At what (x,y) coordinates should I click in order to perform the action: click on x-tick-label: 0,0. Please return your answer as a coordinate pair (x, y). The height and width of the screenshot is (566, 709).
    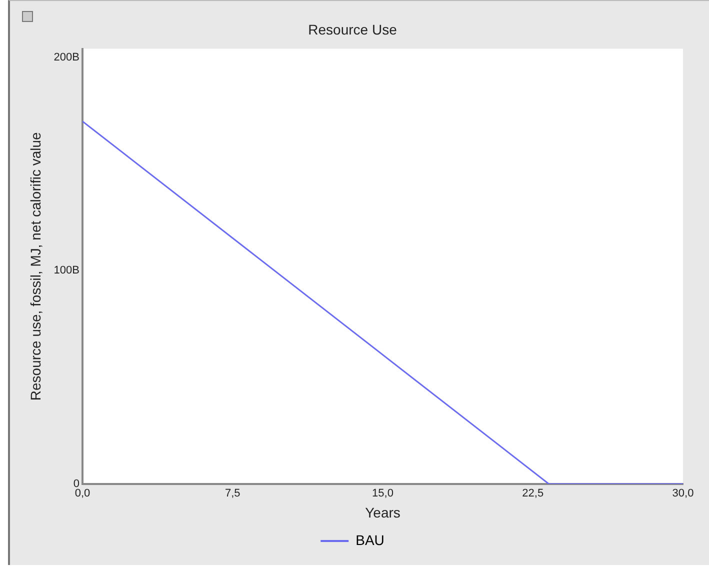
    Looking at the image, I should click on (82, 494).